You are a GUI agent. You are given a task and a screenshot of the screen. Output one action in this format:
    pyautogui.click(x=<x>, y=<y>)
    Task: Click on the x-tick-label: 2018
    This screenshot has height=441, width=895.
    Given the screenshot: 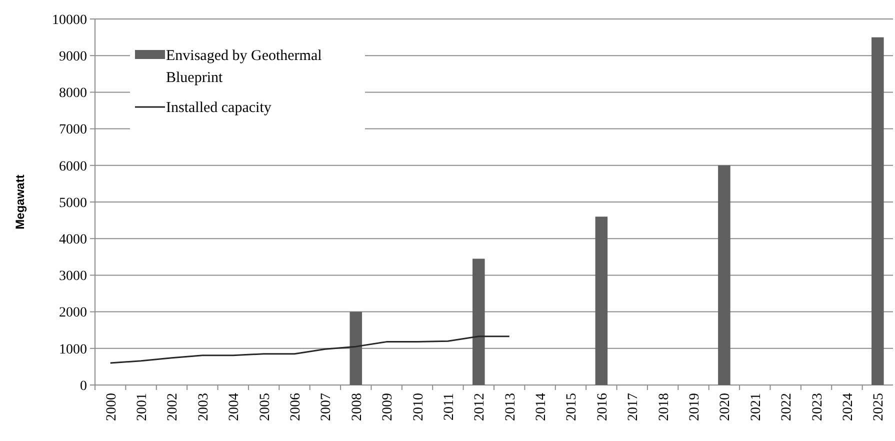 What is the action you would take?
    pyautogui.click(x=664, y=407)
    